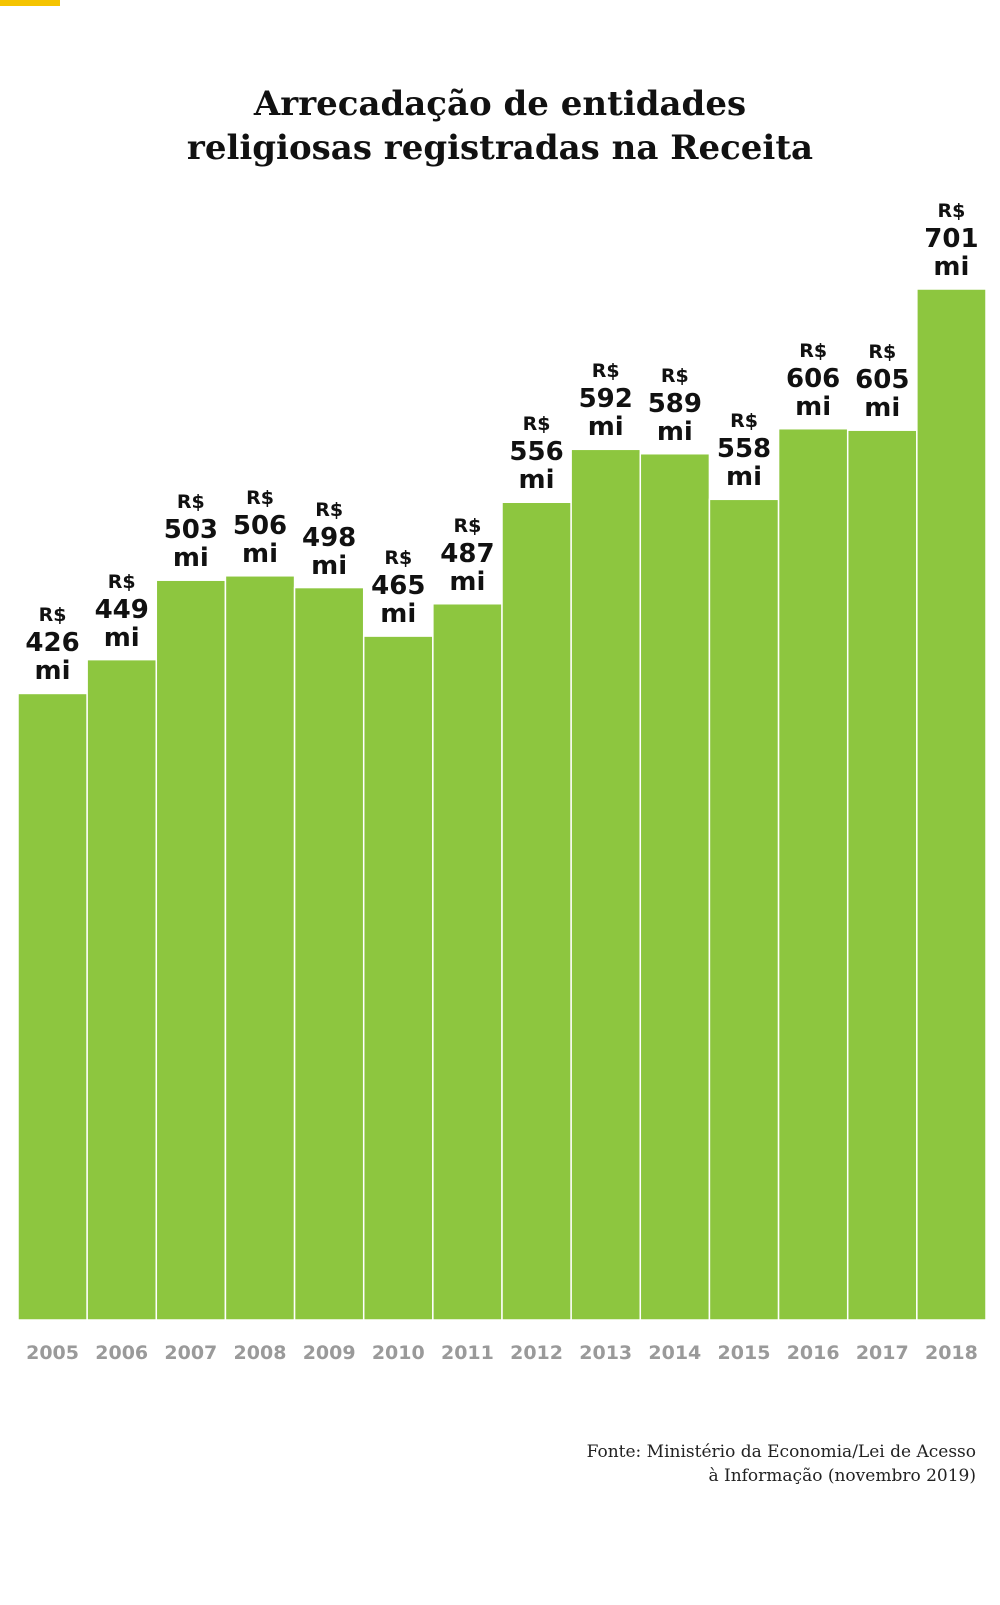  I want to click on value-label: R$ 701 mi, so click(951, 241).